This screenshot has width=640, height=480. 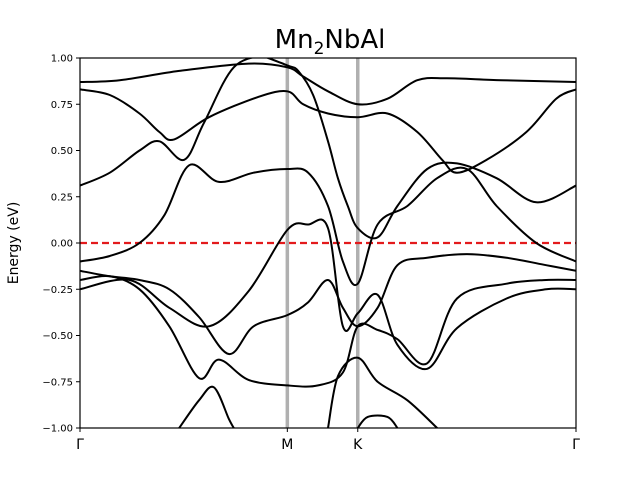 What do you see at coordinates (57, 290) in the screenshot?
I see `y-tick-label-5: −0.25` at bounding box center [57, 290].